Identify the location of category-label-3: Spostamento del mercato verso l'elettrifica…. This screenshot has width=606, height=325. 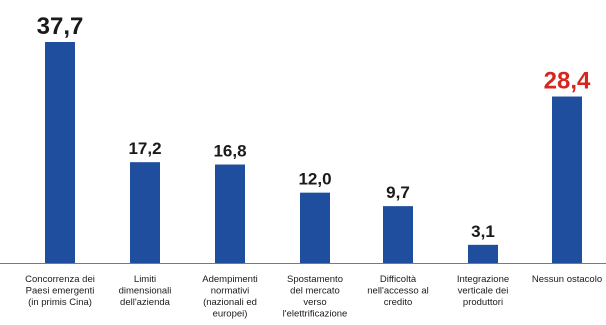
(315, 297).